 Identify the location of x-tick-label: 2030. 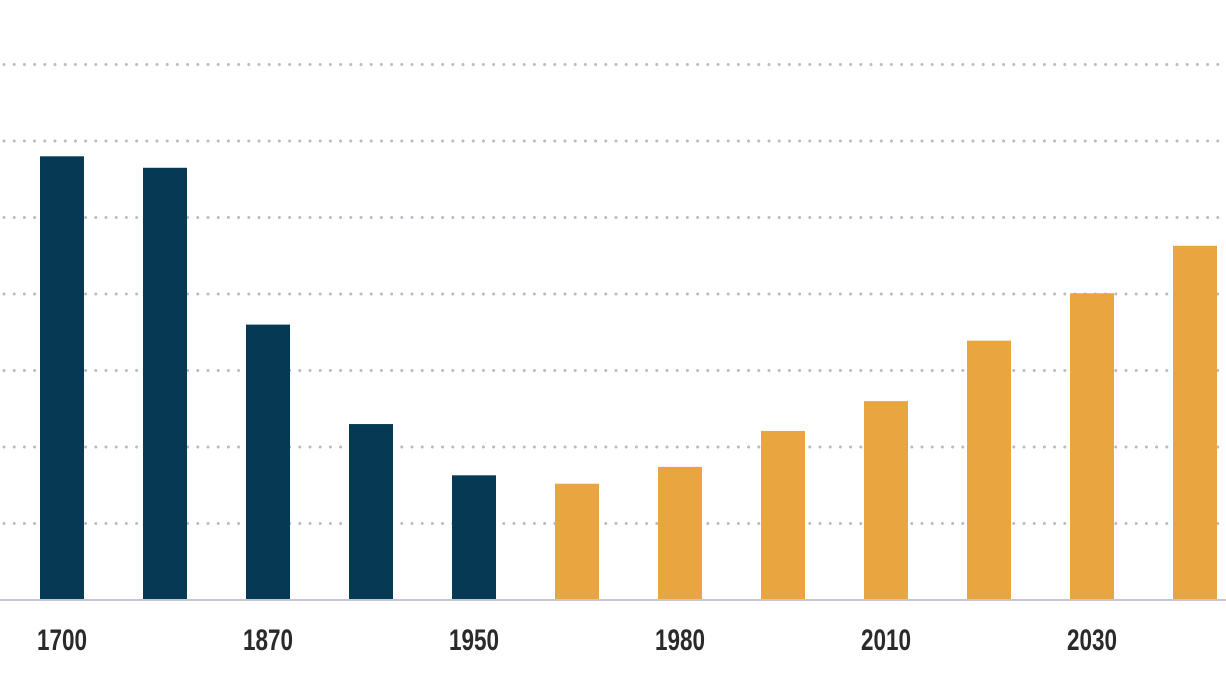
(1092, 640).